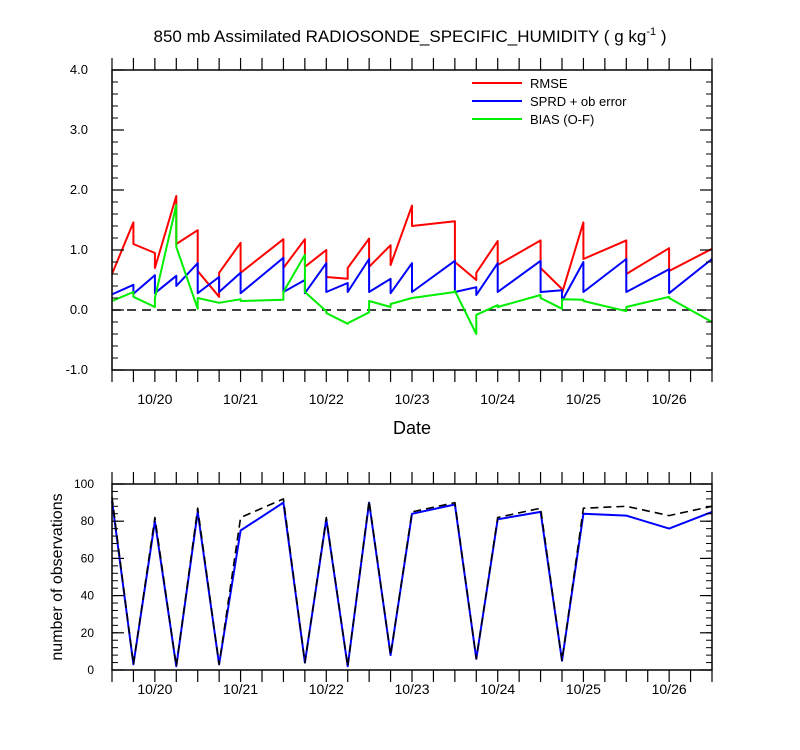  Describe the element at coordinates (661, 36) in the screenshot. I see `chart-title-end: )` at that location.